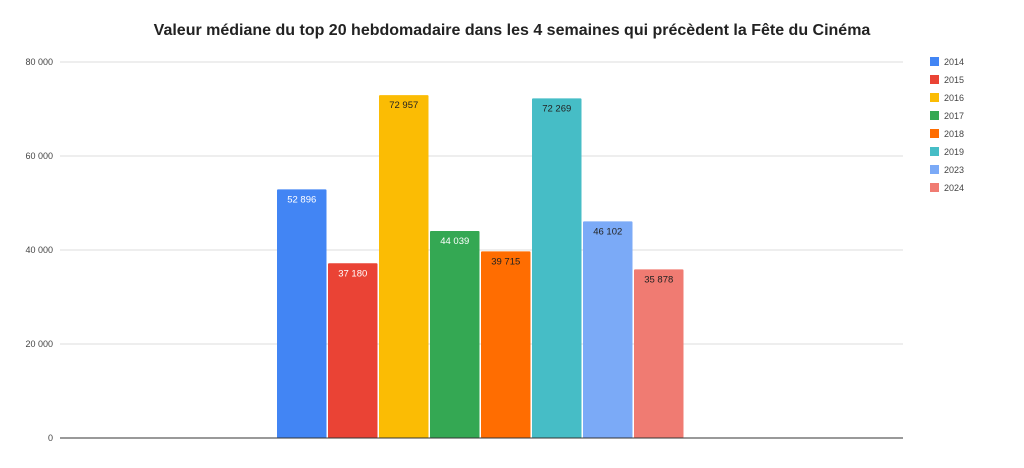 The width and height of the screenshot is (1024, 468). Describe the element at coordinates (506, 344) in the screenshot. I see `bar-2018` at that location.